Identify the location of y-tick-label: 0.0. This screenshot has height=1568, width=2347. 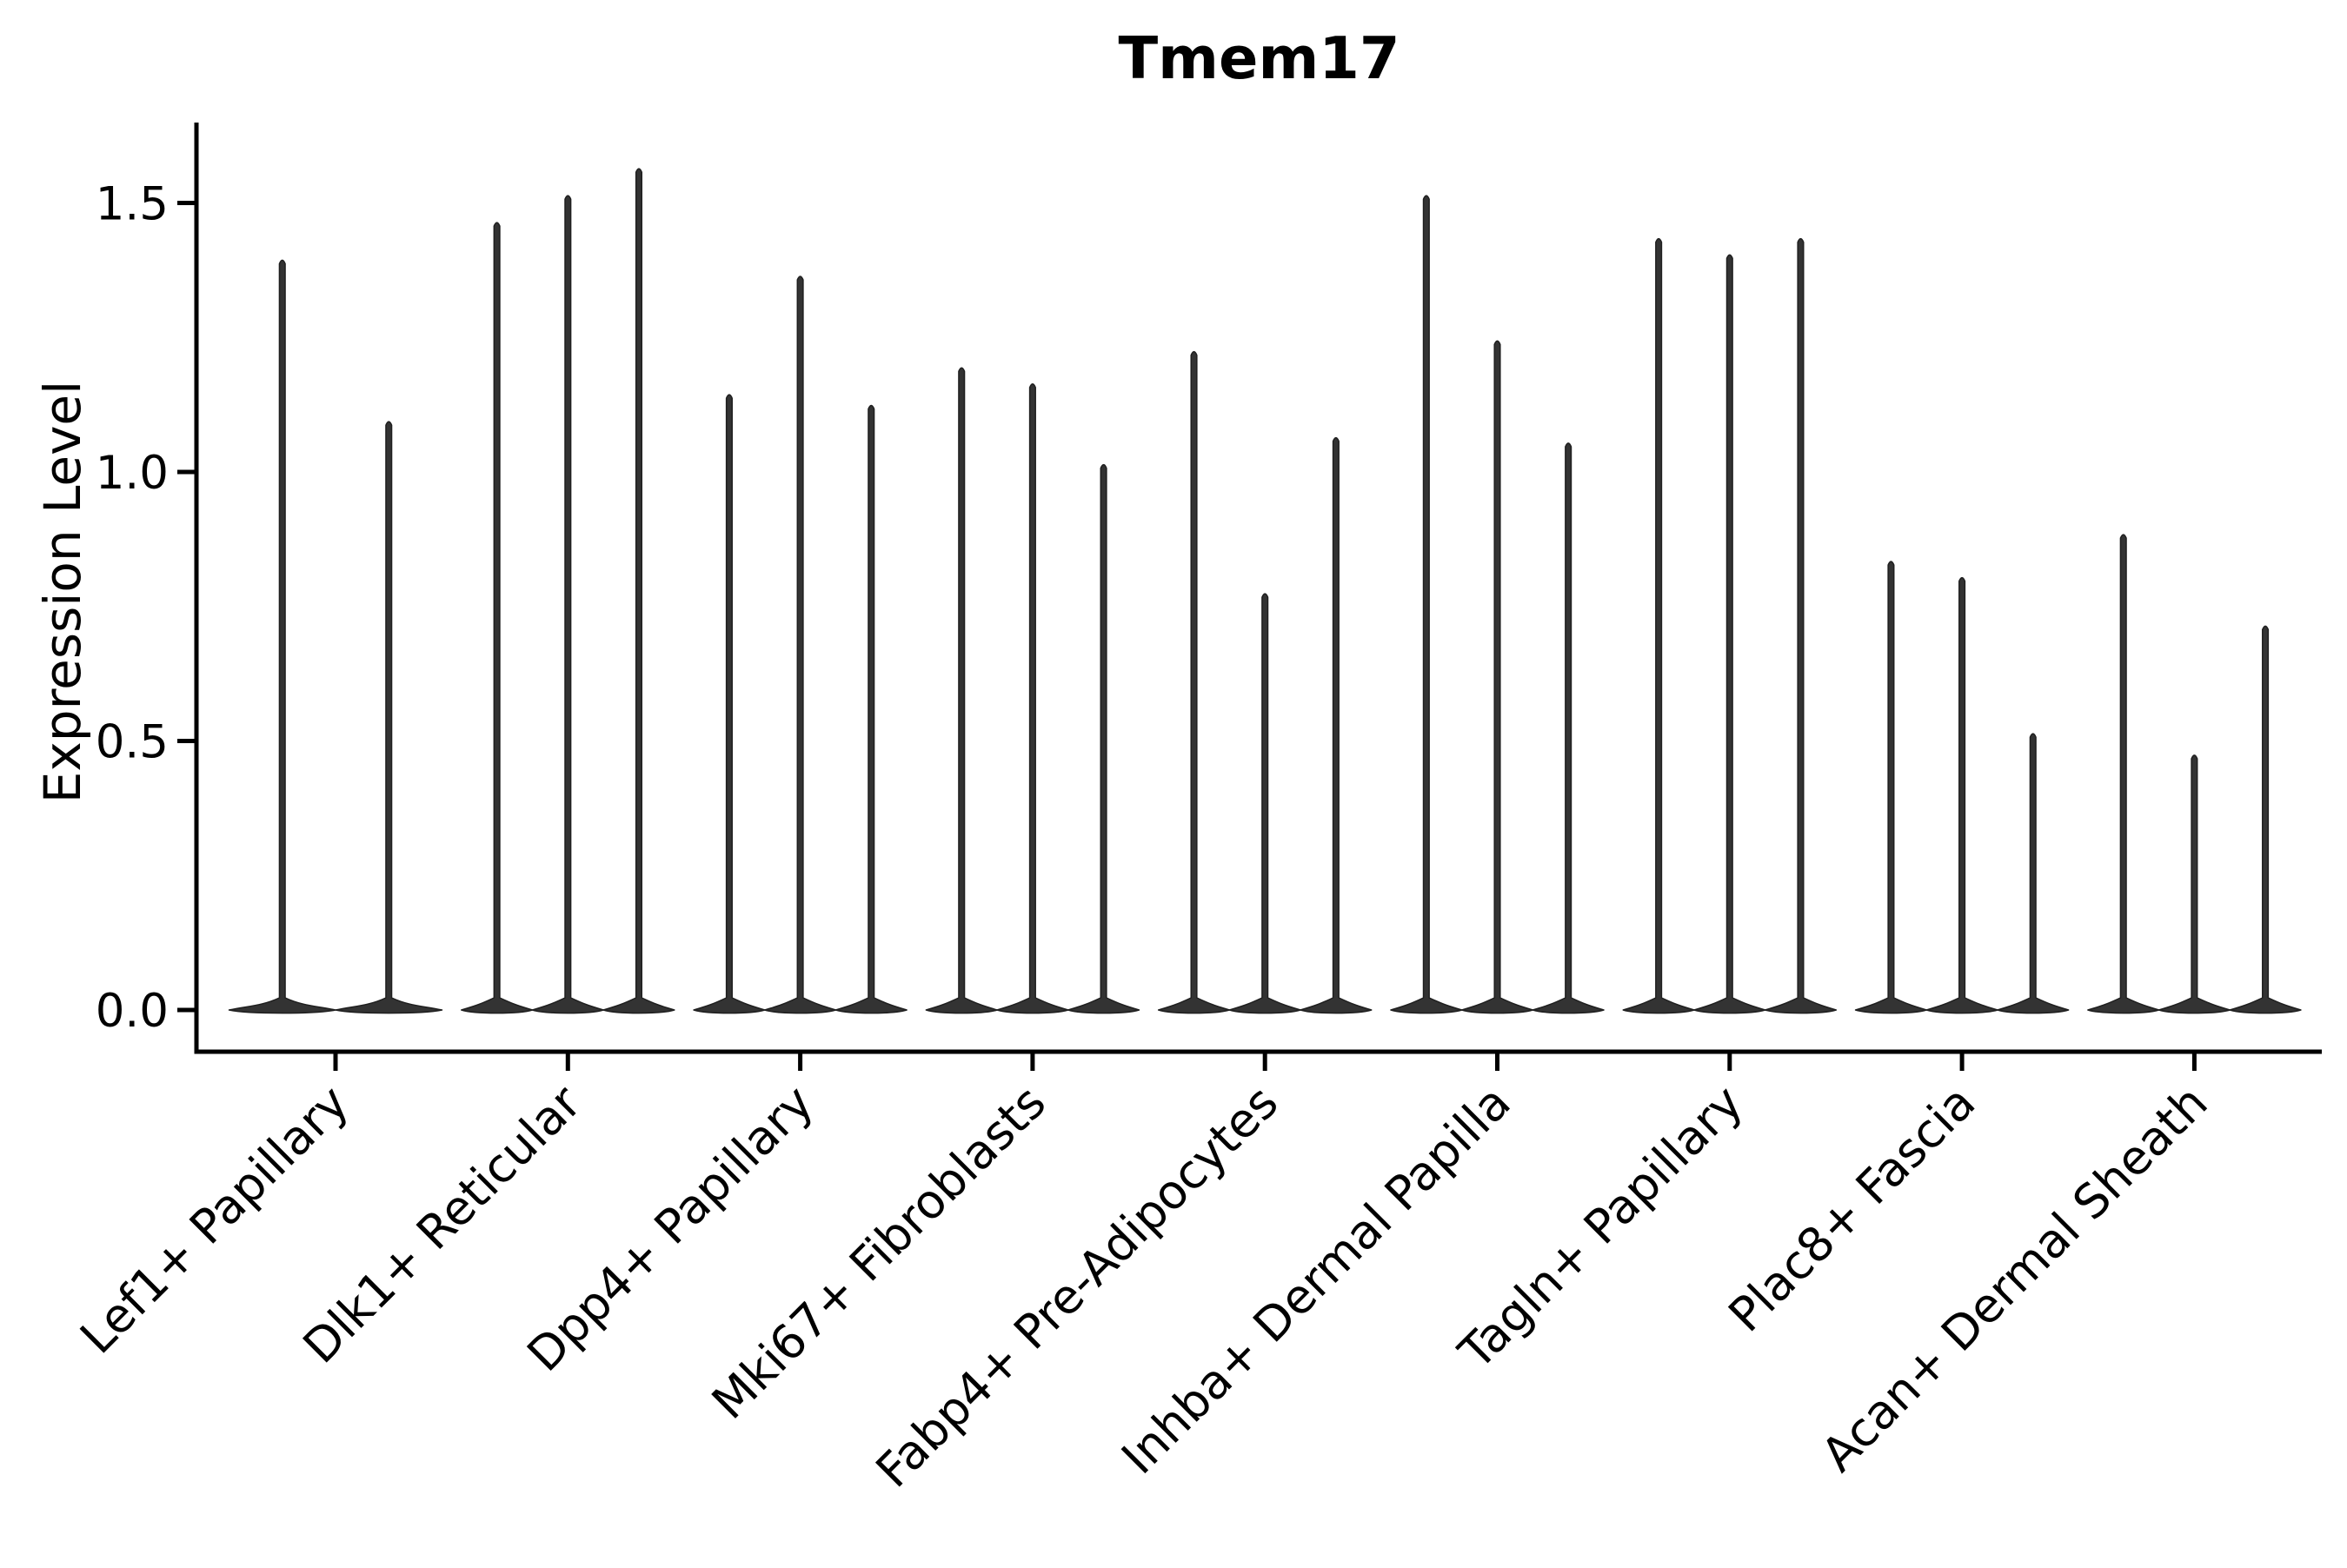
(132, 1011).